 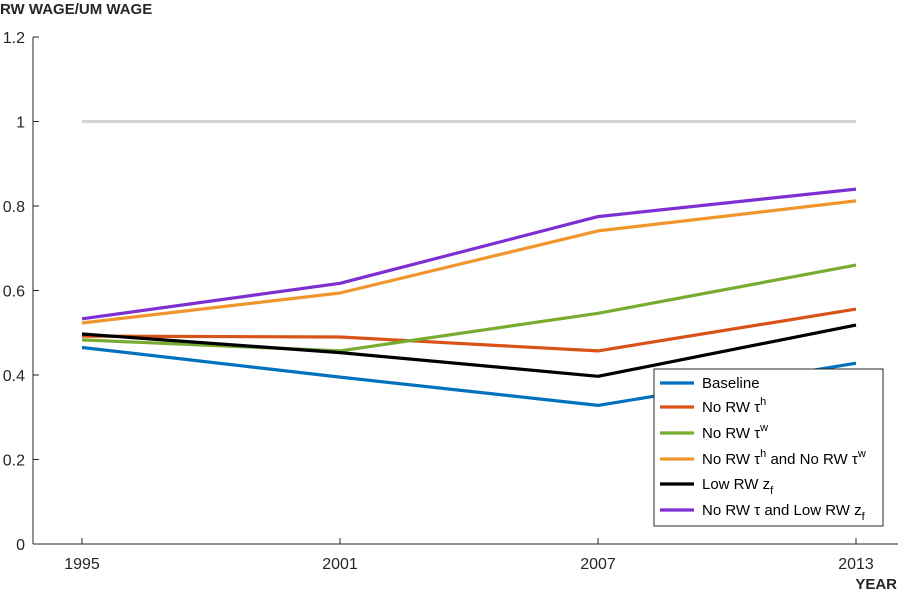 What do you see at coordinates (14, 461) in the screenshot?
I see `y-tick-label: 0.2` at bounding box center [14, 461].